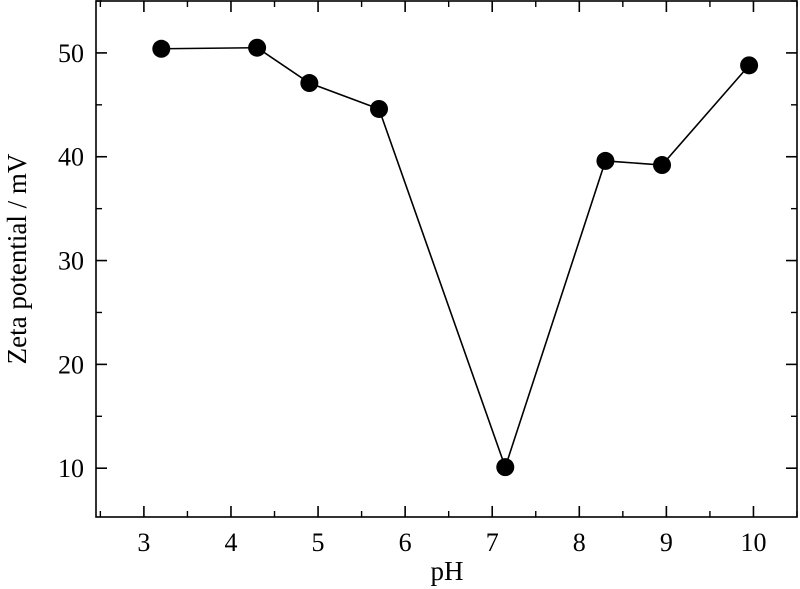 The width and height of the screenshot is (800, 589). Describe the element at coordinates (71, 468) in the screenshot. I see `y-tick-label: 10` at that location.